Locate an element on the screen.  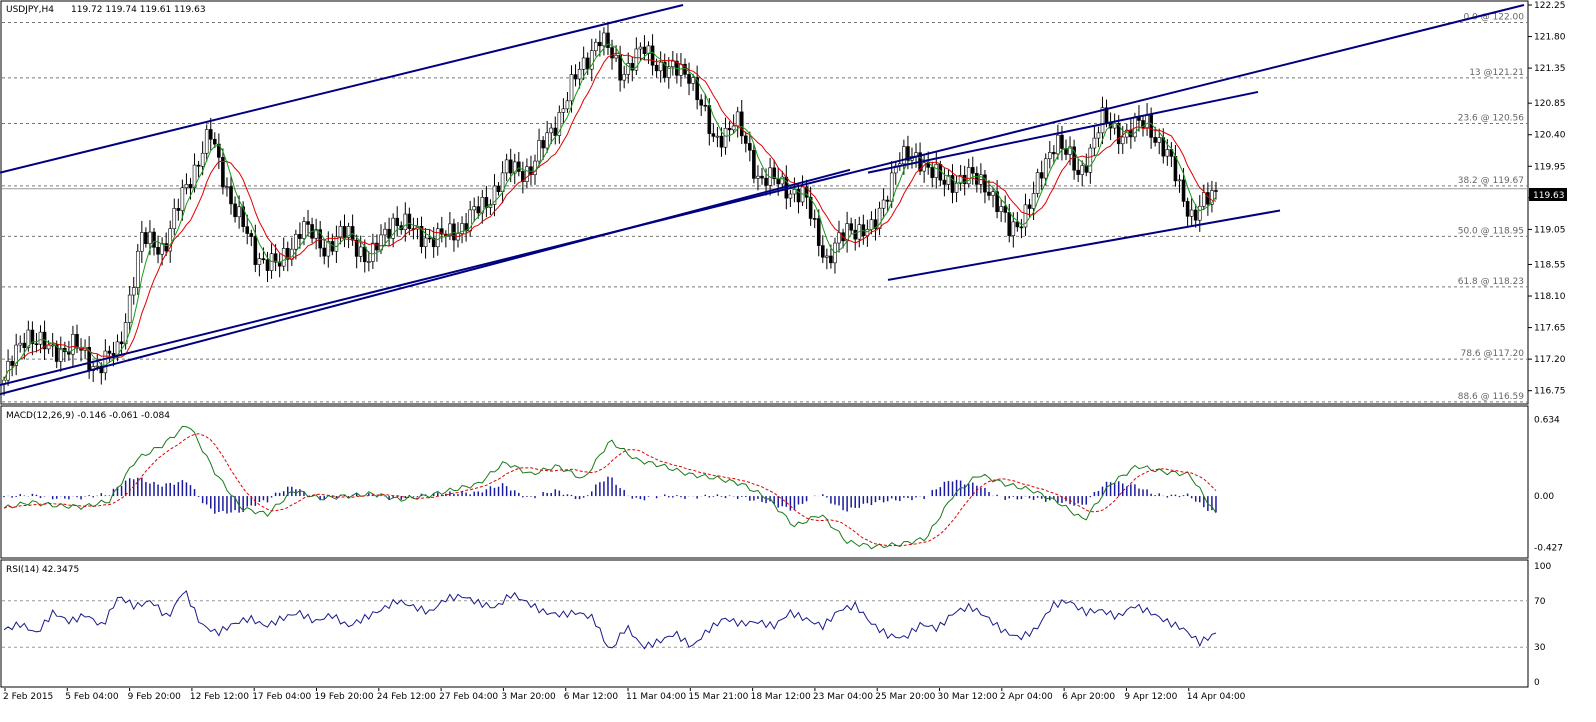
price-tick-label: 122.25 is located at coordinates (1550, 6).